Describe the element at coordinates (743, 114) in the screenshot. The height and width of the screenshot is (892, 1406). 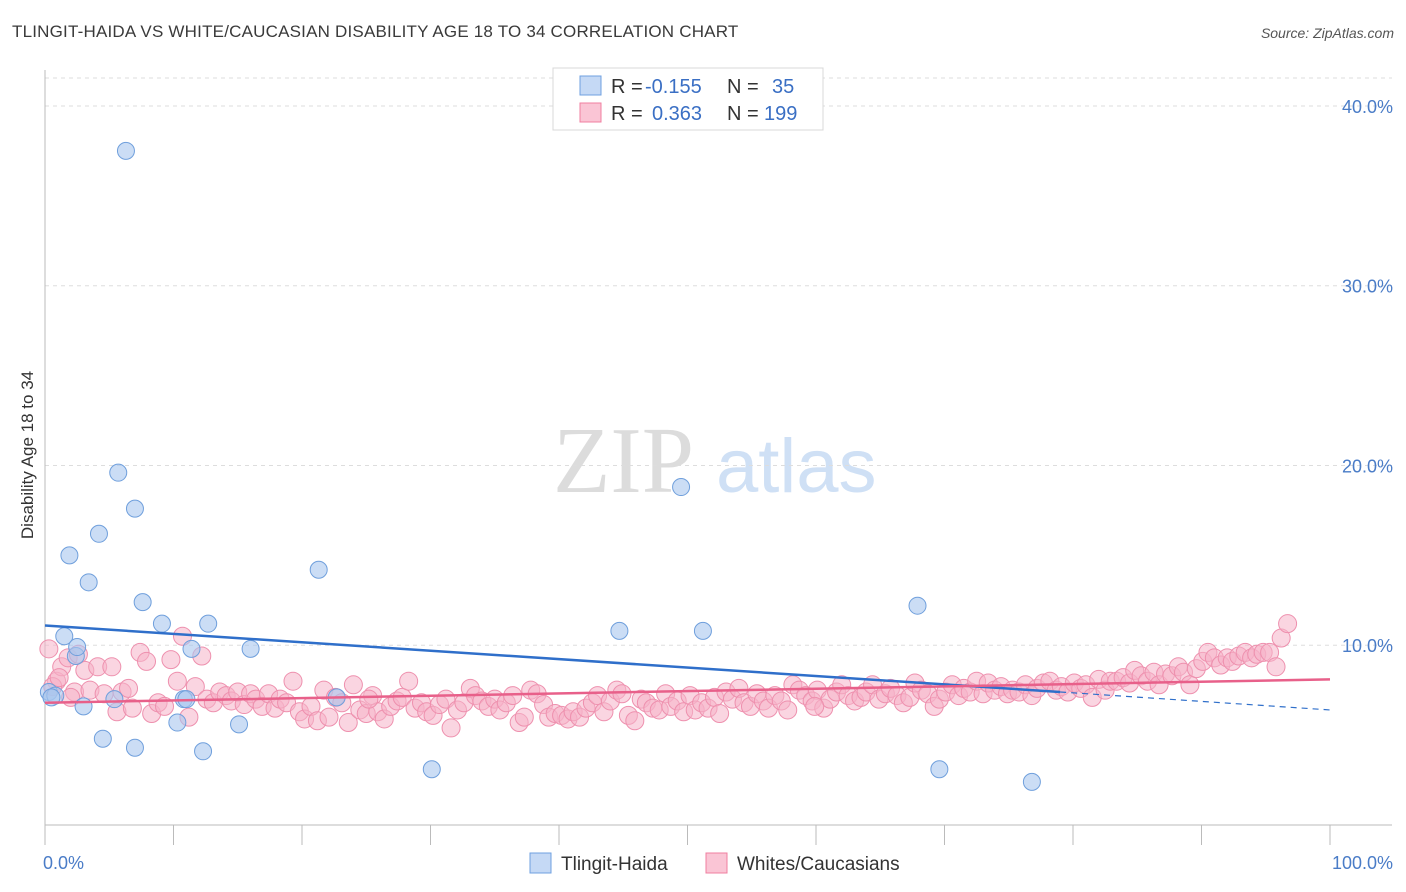
I see `legend-n-label-pink: N =` at that location.